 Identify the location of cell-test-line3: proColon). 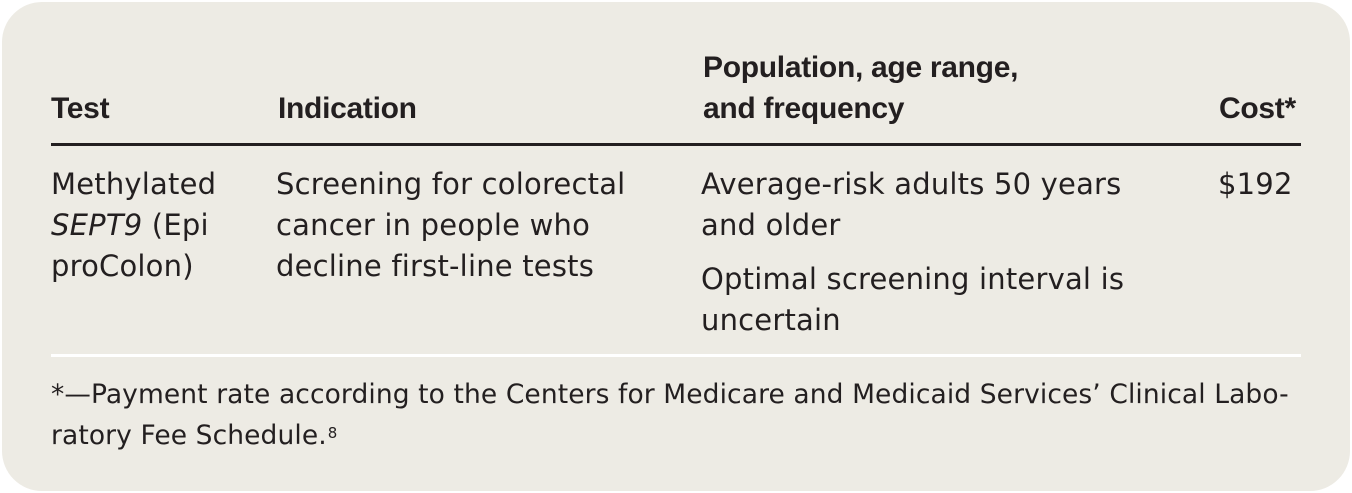
(122, 266).